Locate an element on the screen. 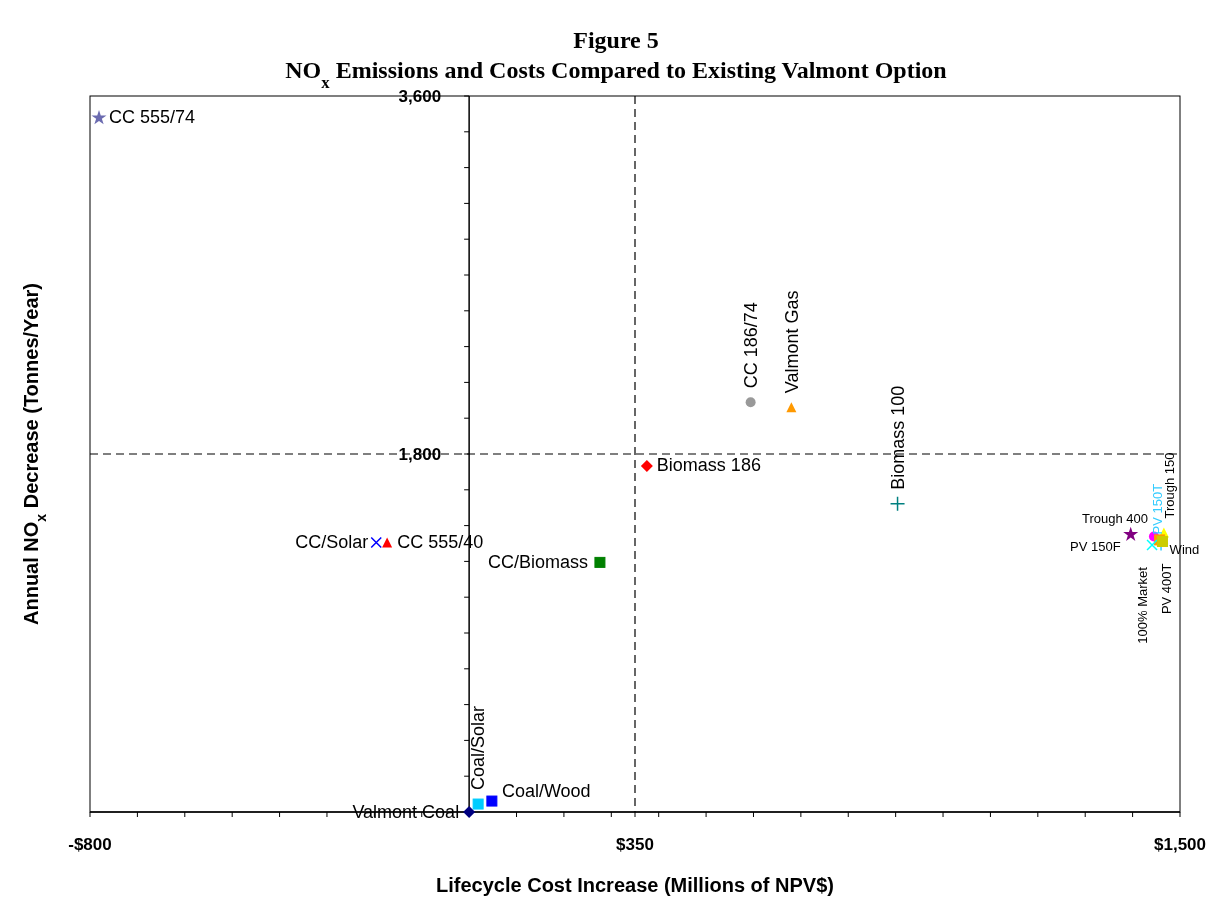  text: PV 400T is located at coordinates (1167, 589).